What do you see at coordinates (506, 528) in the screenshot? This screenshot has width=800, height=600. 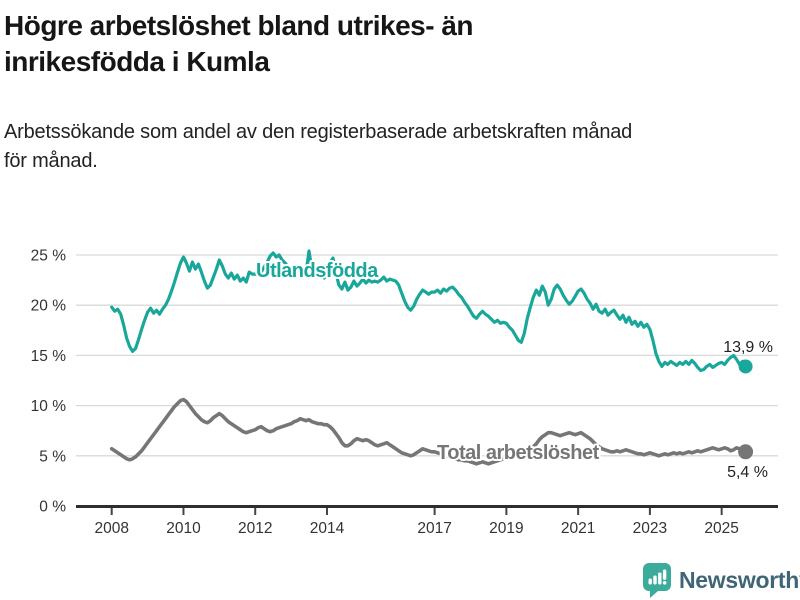 I see `x-tick-label-2019: 2019` at bounding box center [506, 528].